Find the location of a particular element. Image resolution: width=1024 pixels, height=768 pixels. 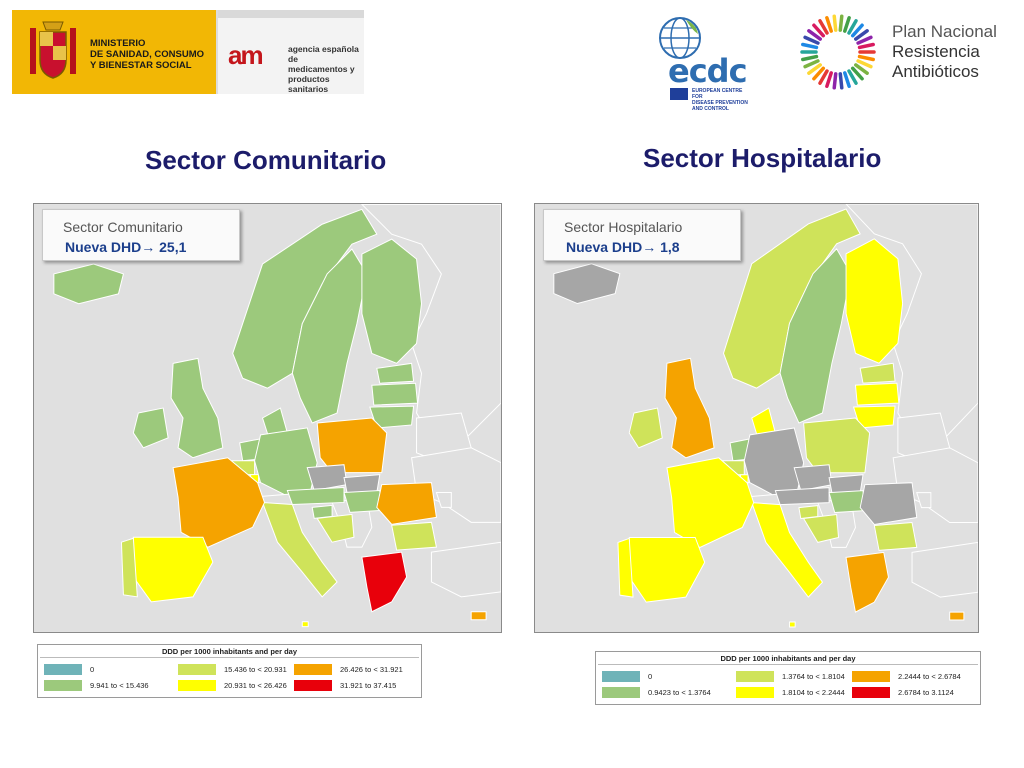

title-hospital: Sector Hospitalario is located at coordinates (762, 158).